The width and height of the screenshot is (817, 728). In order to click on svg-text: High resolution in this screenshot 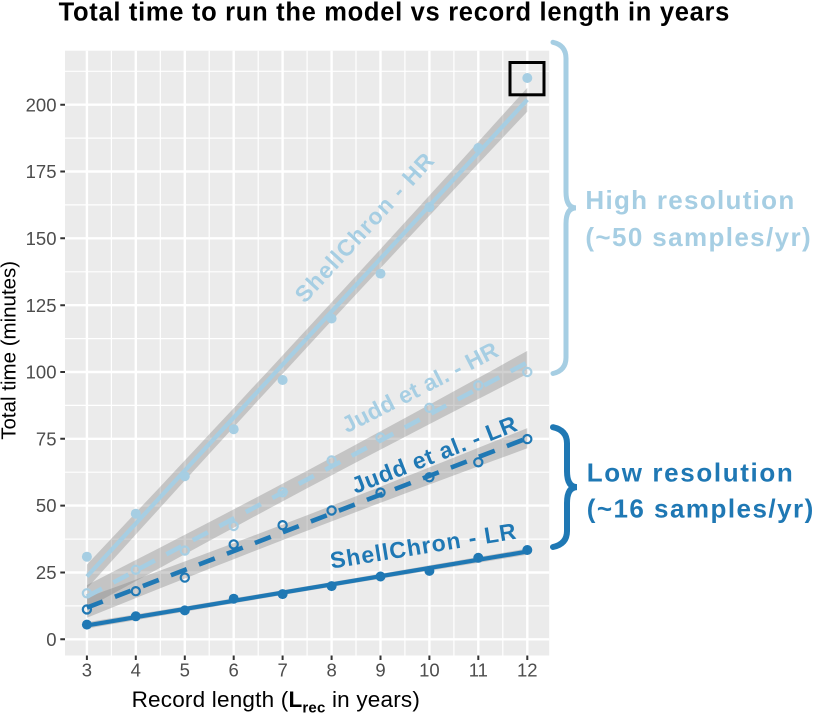, I will do `click(690, 200)`.